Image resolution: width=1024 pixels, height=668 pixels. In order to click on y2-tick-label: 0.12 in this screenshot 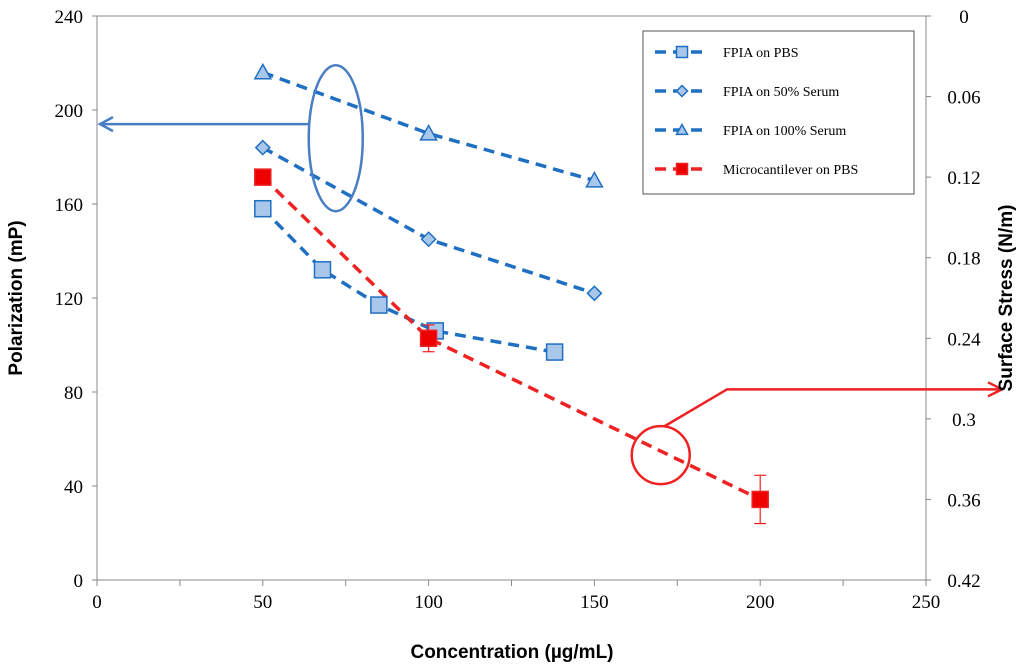, I will do `click(963, 178)`.